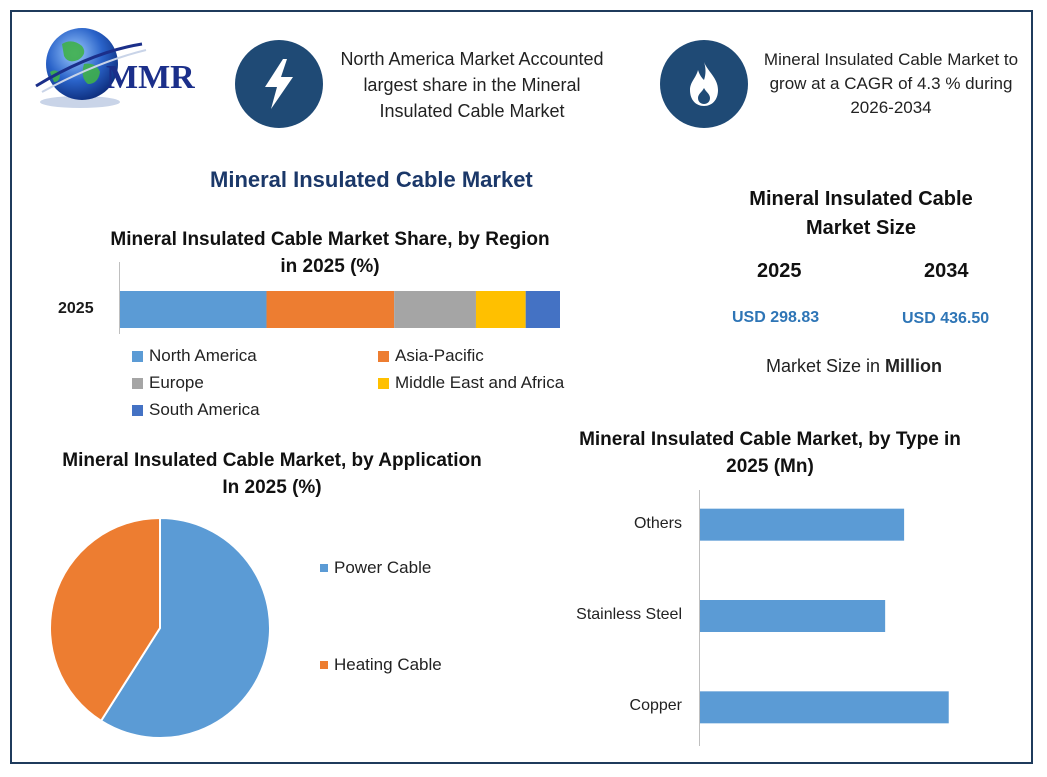  I want to click on region-stacked-bar, so click(340, 309).